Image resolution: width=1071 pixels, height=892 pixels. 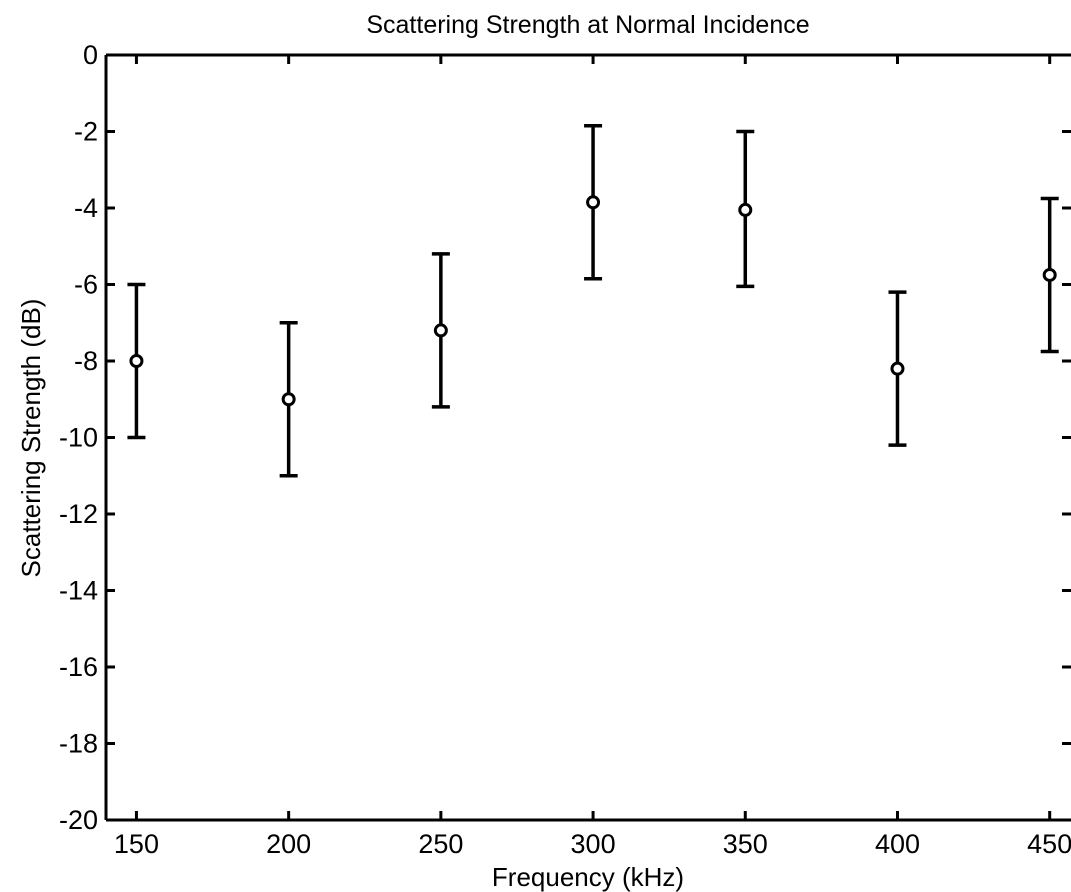 I want to click on y-tick-label: -18, so click(x=78, y=744).